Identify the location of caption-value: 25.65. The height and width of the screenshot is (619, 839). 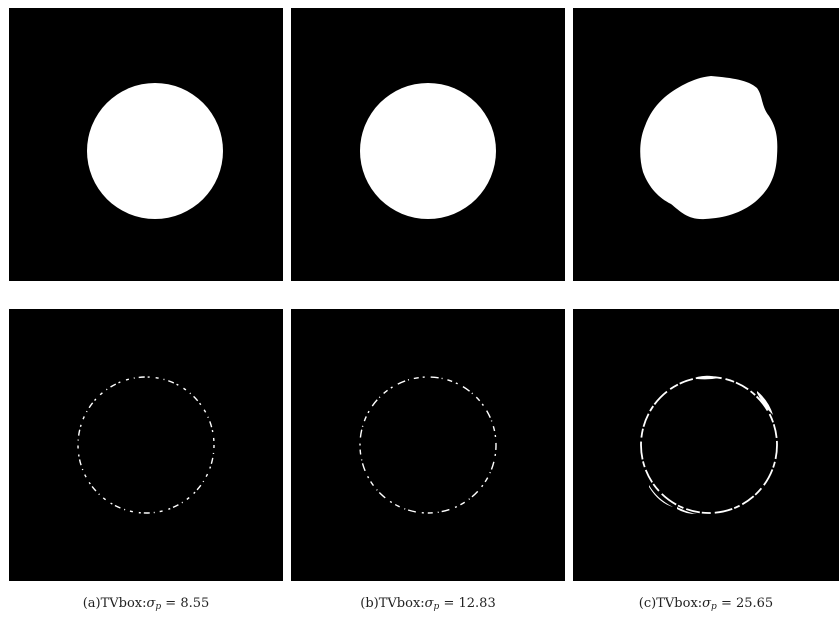
(754, 603).